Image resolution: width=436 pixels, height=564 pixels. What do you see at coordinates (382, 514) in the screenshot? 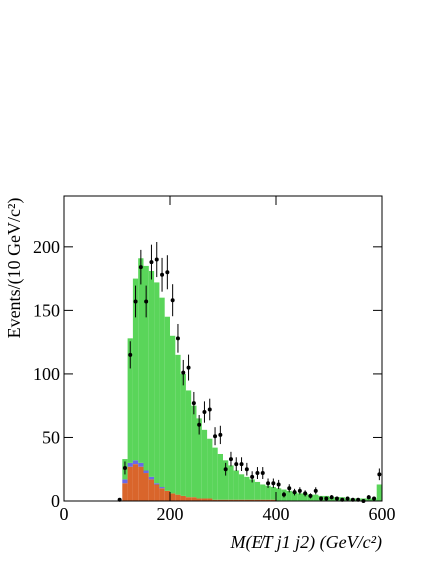
I see `x-tick-label: 600` at bounding box center [382, 514].